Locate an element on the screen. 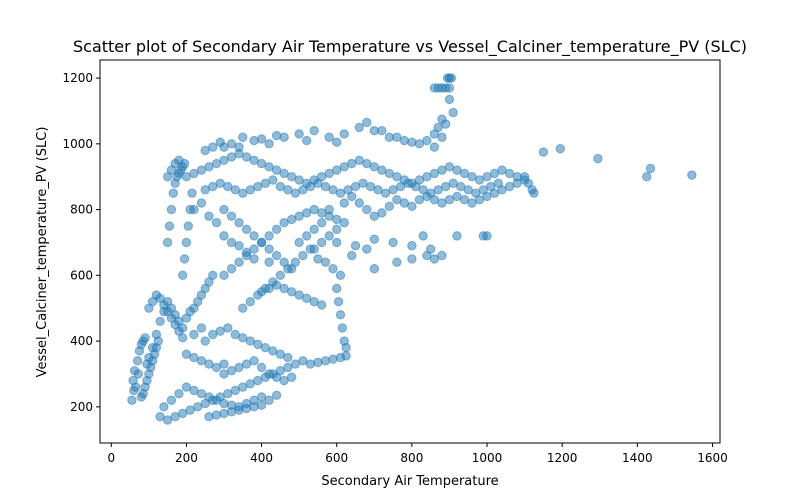 The width and height of the screenshot is (800, 504). y-tick-label: 800 is located at coordinates (81, 210).